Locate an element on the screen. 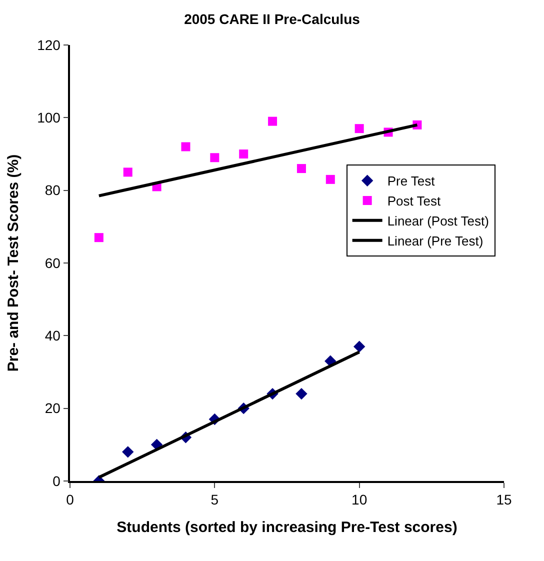 Image resolution: width=544 pixels, height=561 pixels. legend-label: Post Test is located at coordinates (414, 201).